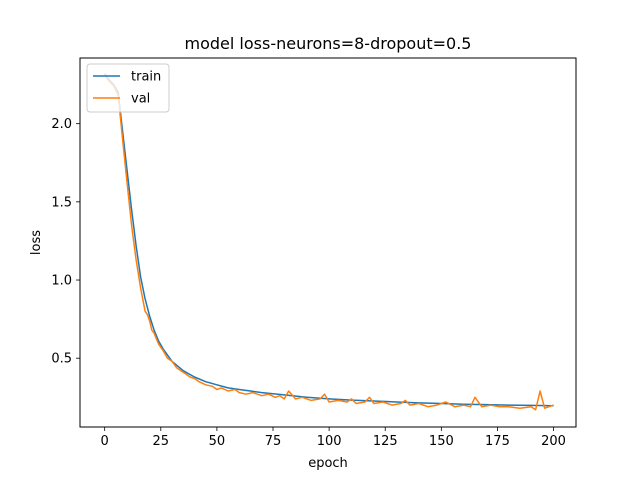 This screenshot has width=640, height=480. Describe the element at coordinates (140, 99) in the screenshot. I see `legend-label-val: val` at that location.